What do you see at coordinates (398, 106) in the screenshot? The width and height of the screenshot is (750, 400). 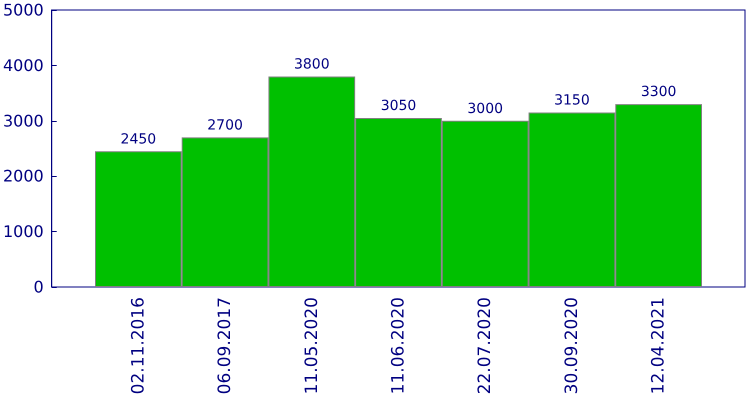 I see `data-label: 3050` at bounding box center [398, 106].